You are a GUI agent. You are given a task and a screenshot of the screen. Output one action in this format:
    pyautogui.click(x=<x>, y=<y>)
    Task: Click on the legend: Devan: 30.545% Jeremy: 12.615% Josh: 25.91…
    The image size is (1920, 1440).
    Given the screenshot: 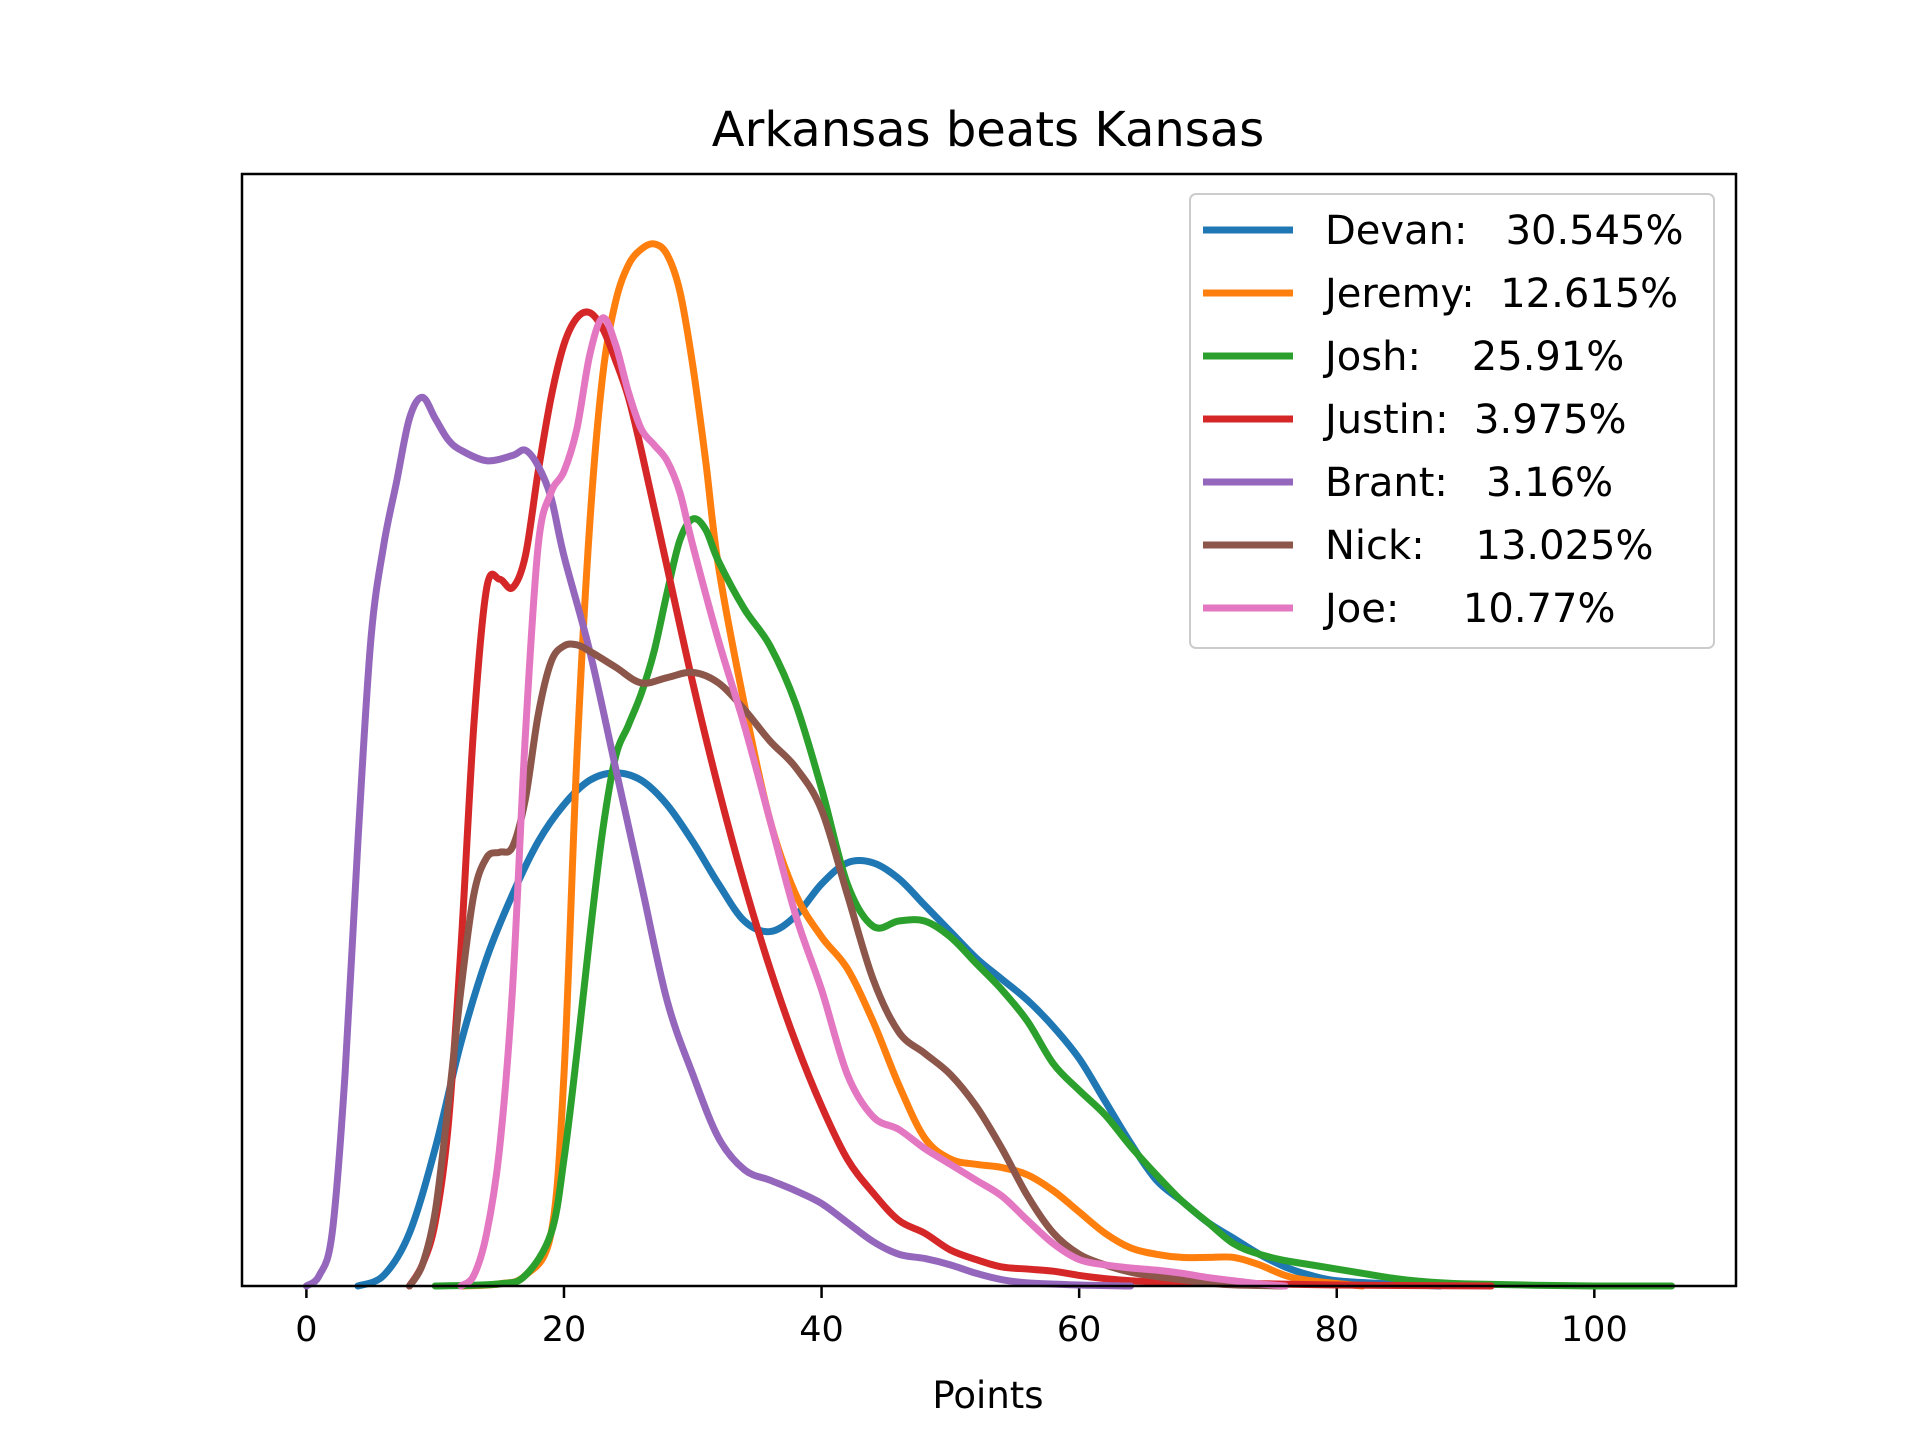 What is the action you would take?
    pyautogui.click(x=1452, y=421)
    